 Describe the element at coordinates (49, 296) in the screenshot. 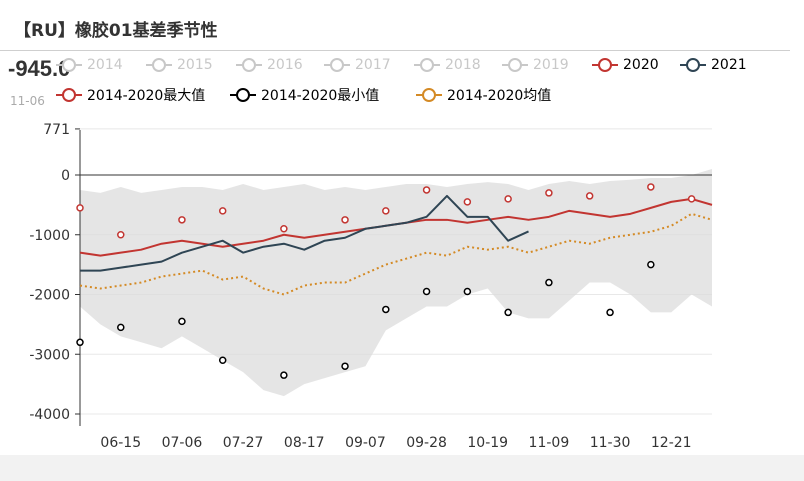

I see `y-tick-label: -2000` at that location.